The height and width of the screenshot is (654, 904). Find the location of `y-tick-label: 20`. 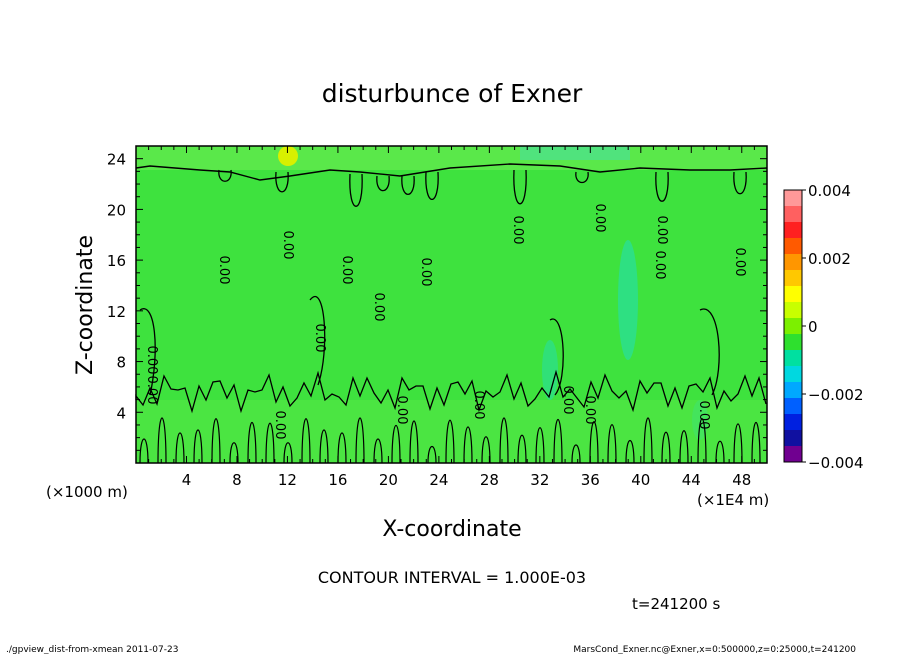

y-tick-label: 20 is located at coordinates (116, 210).